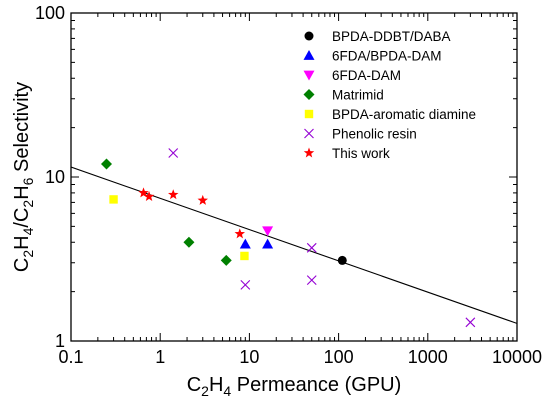 The height and width of the screenshot is (407, 550). Describe the element at coordinates (387, 56) in the screenshot. I see `legend-label: 6FDA/BPDA-DAM` at that location.